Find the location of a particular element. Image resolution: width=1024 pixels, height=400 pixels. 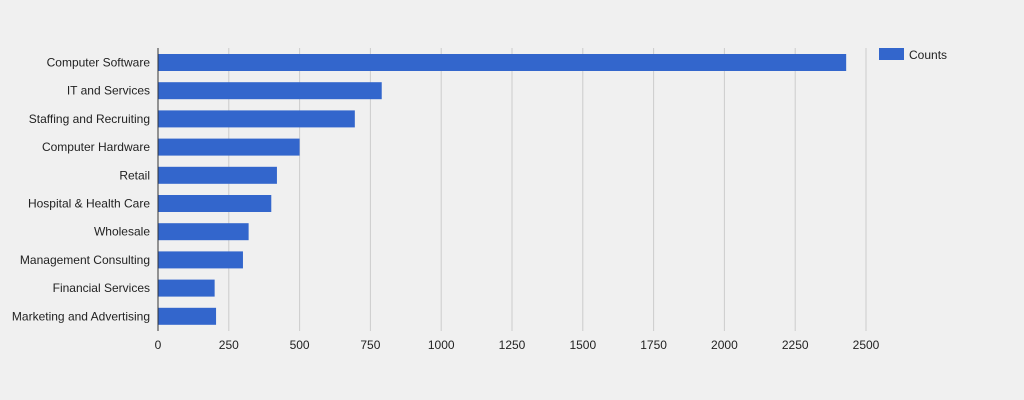

x-tick-label: 1500 is located at coordinates (582, 345).